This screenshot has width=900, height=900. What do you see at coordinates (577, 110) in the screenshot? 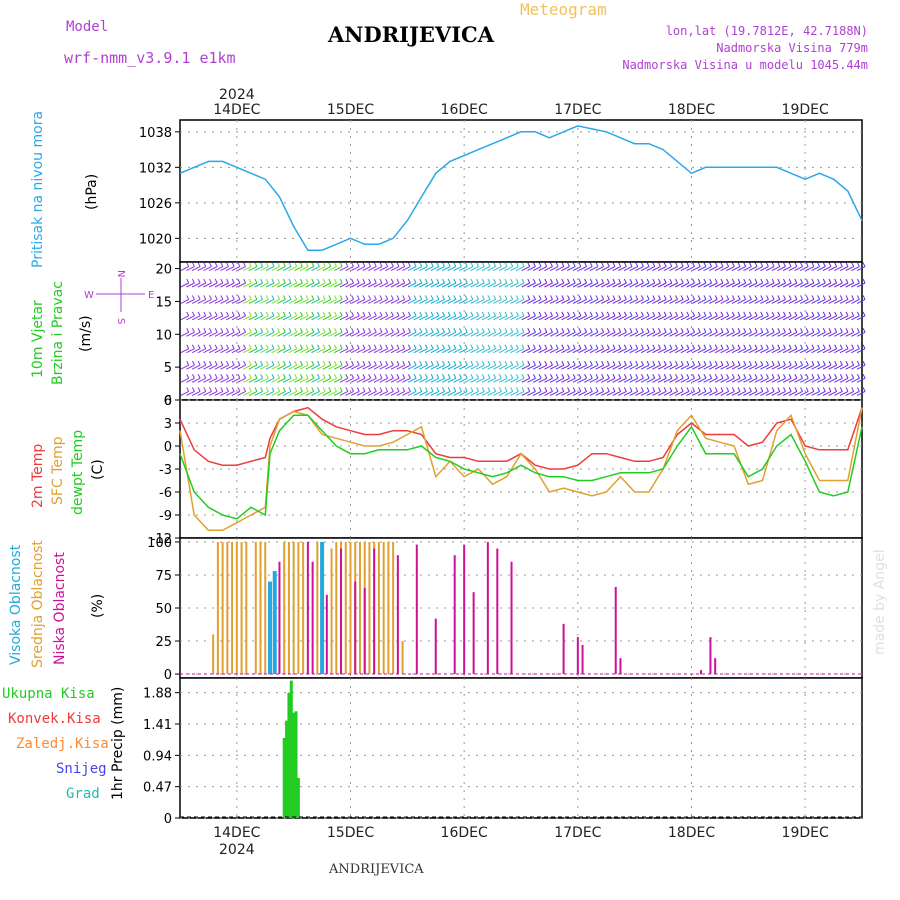
I see `x-label-top: 17DEC` at bounding box center [577, 110].